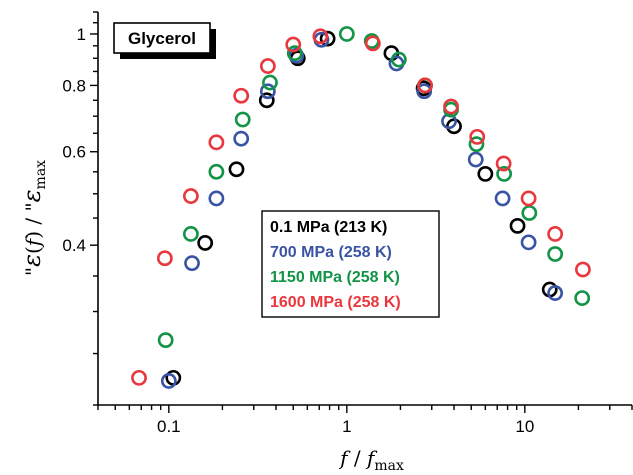 This screenshot has width=633, height=475. What do you see at coordinates (33, 221) in the screenshot?
I see `y-label-sep: /` at bounding box center [33, 221].